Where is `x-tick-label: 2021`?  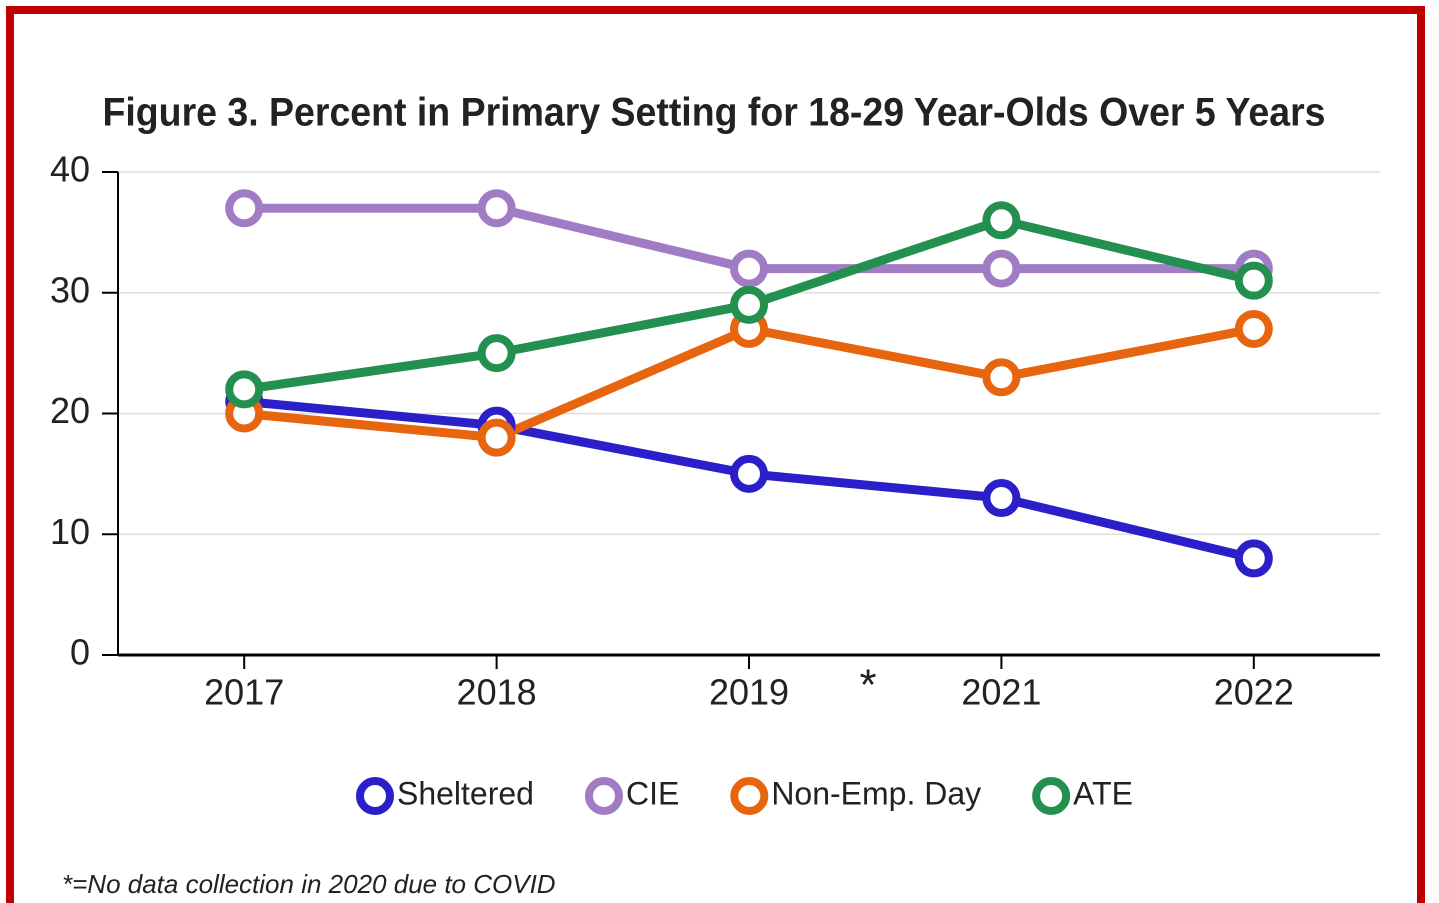
x-tick-label: 2021 is located at coordinates (1001, 692).